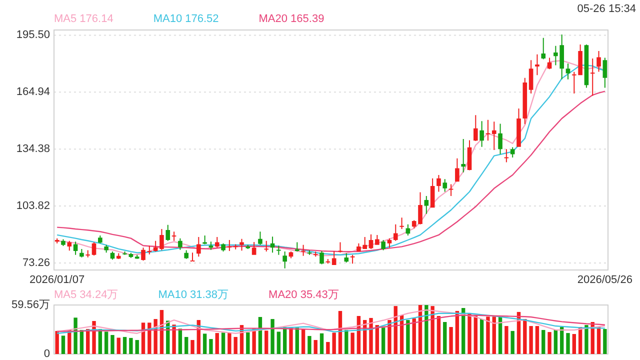 The height and width of the screenshot is (360, 640). What do you see at coordinates (303, 295) in the screenshot?
I see `text: MA20 35.43万` at bounding box center [303, 295].